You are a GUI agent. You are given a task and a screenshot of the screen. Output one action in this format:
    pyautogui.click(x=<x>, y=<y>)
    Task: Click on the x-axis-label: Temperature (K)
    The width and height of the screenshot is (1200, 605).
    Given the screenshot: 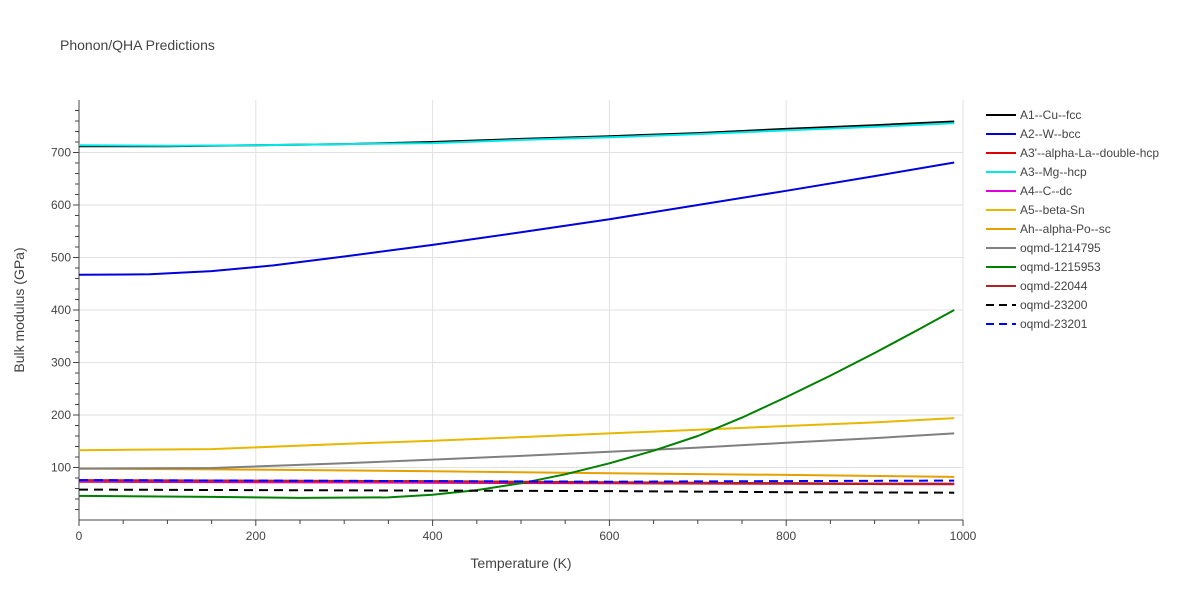 What is the action you would take?
    pyautogui.click(x=520, y=563)
    